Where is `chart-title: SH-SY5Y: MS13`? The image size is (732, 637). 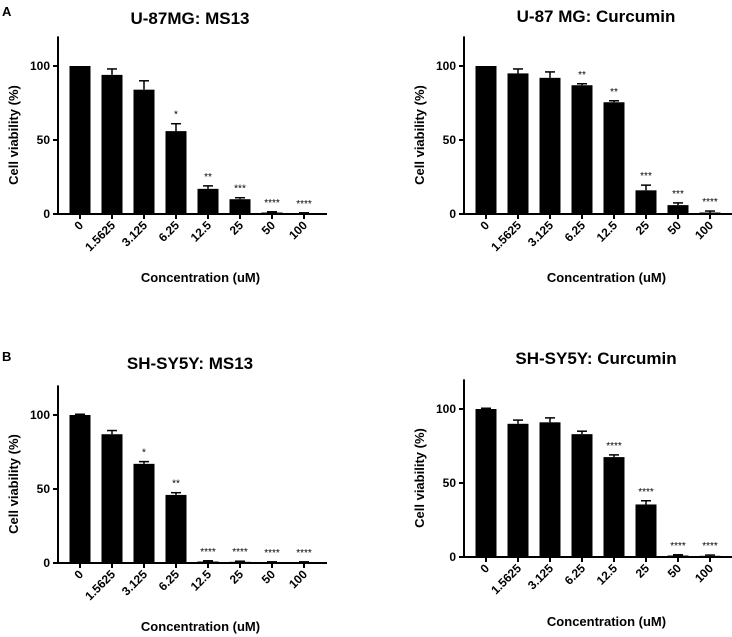
chart-title: SH-SY5Y: MS13 is located at coordinates (190, 363).